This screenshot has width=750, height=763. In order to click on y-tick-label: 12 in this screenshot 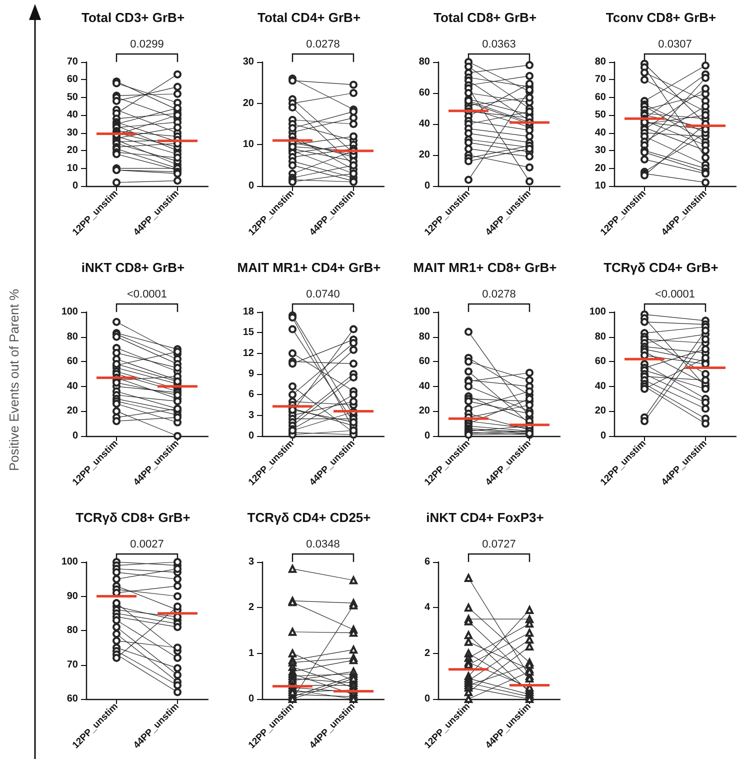, I will do `click(248, 353)`.